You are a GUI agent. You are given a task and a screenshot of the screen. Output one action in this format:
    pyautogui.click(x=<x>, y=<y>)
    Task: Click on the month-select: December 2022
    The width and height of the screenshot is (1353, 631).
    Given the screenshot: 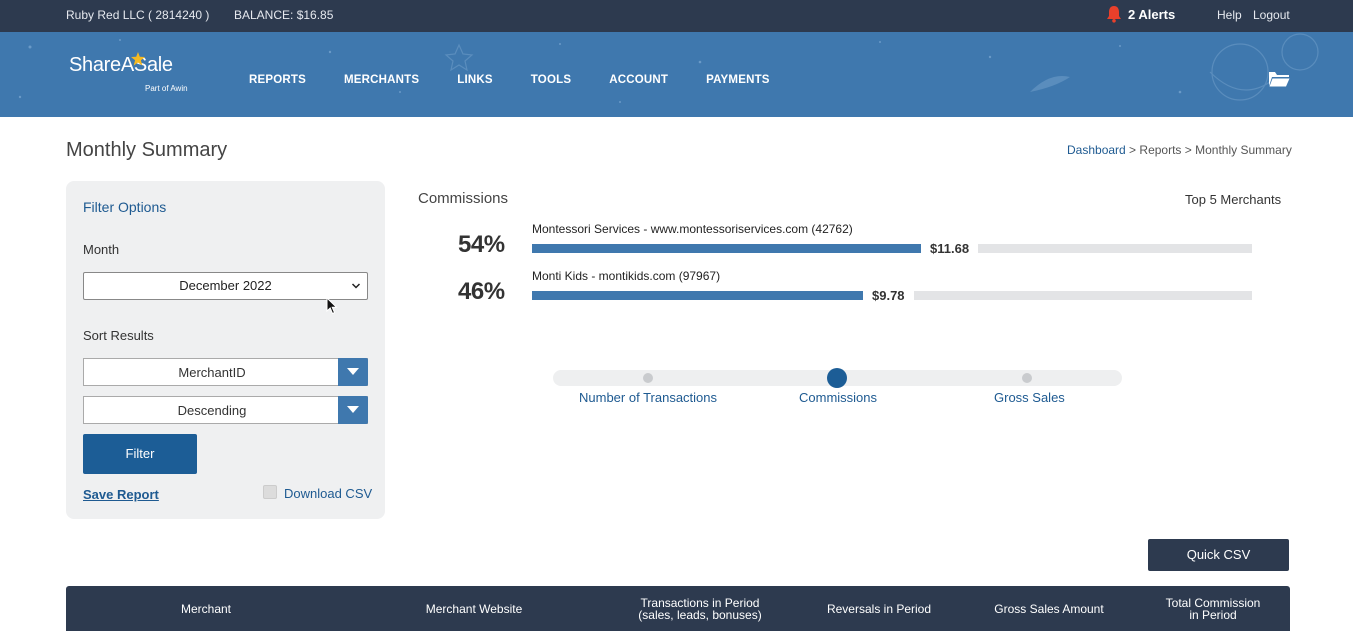 What is the action you would take?
    pyautogui.click(x=225, y=286)
    